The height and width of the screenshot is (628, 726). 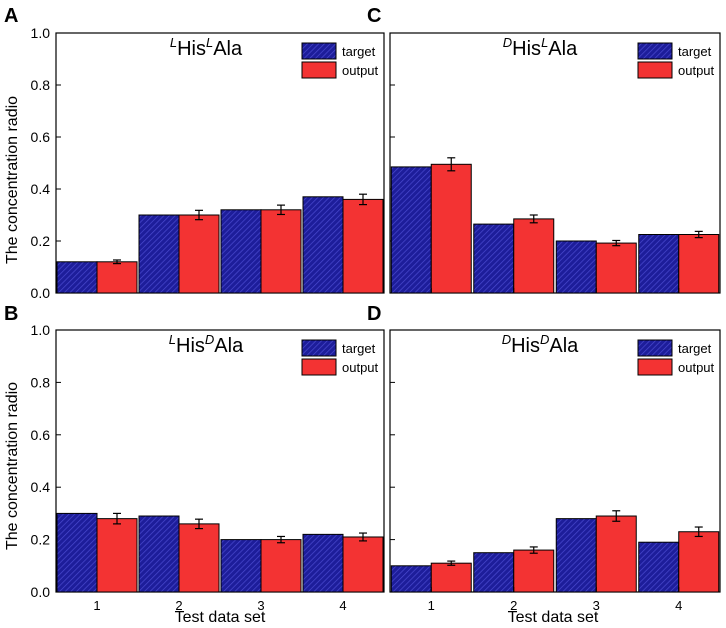 What do you see at coordinates (12, 180) in the screenshot?
I see `y-axis-label-top: The concentration radio` at bounding box center [12, 180].